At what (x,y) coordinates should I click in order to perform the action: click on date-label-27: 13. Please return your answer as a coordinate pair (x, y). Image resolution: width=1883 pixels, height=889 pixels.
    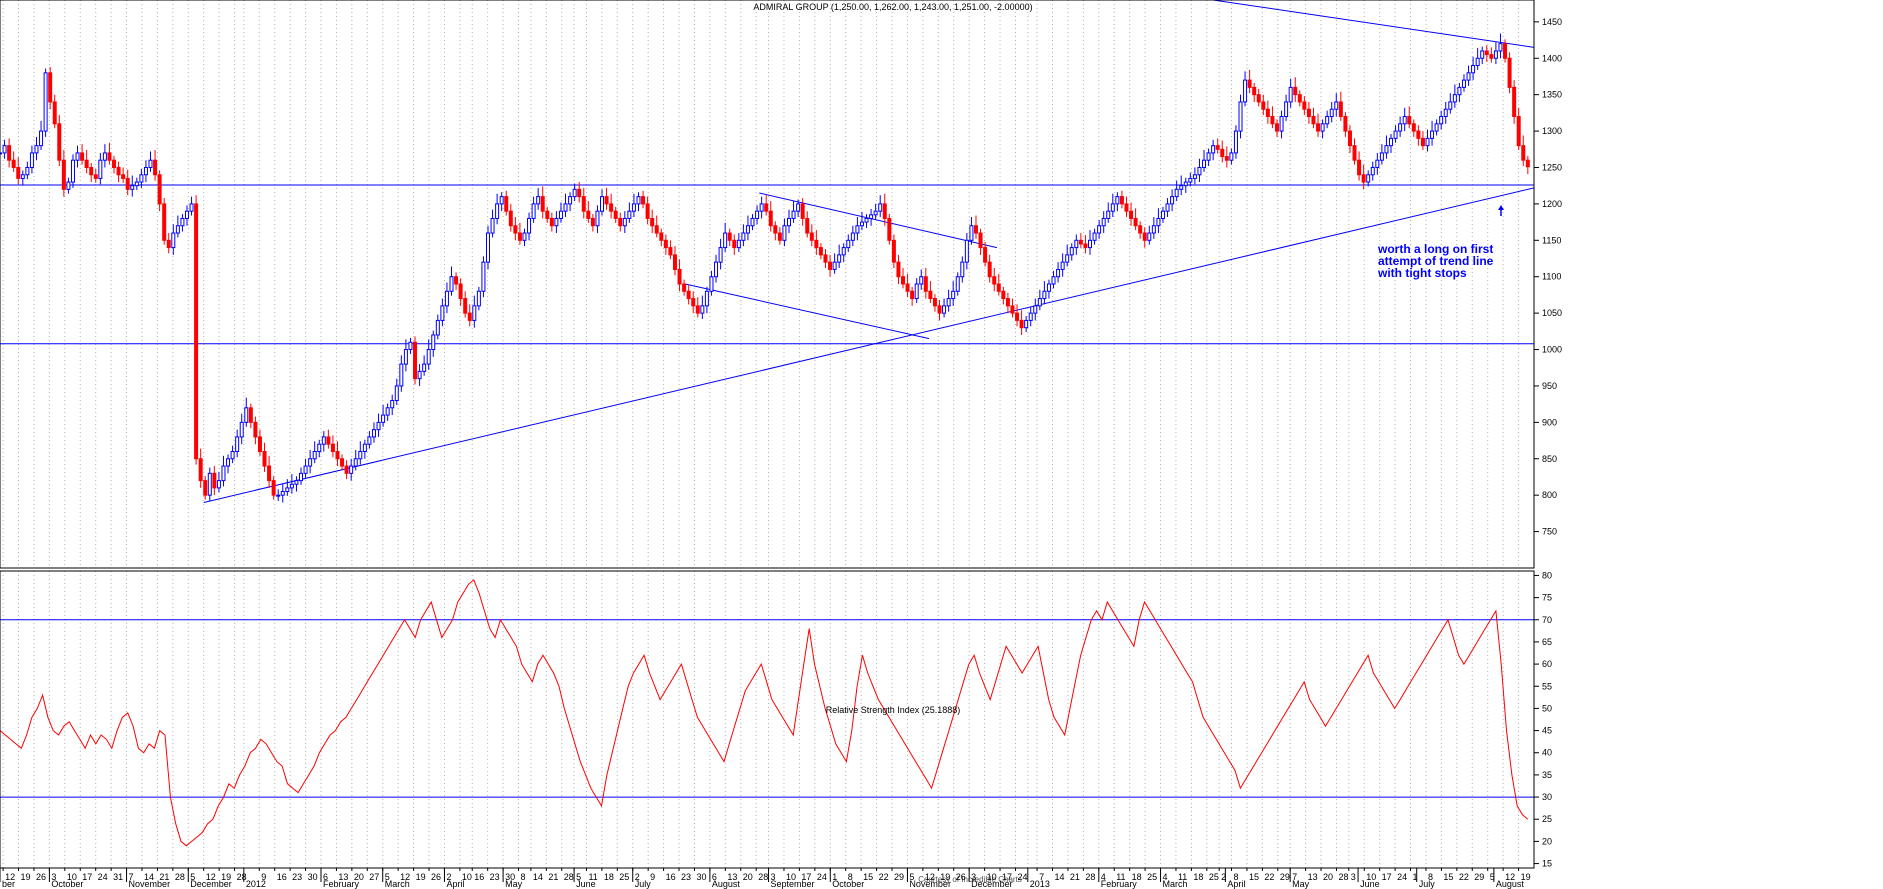
    Looking at the image, I should click on (343, 877).